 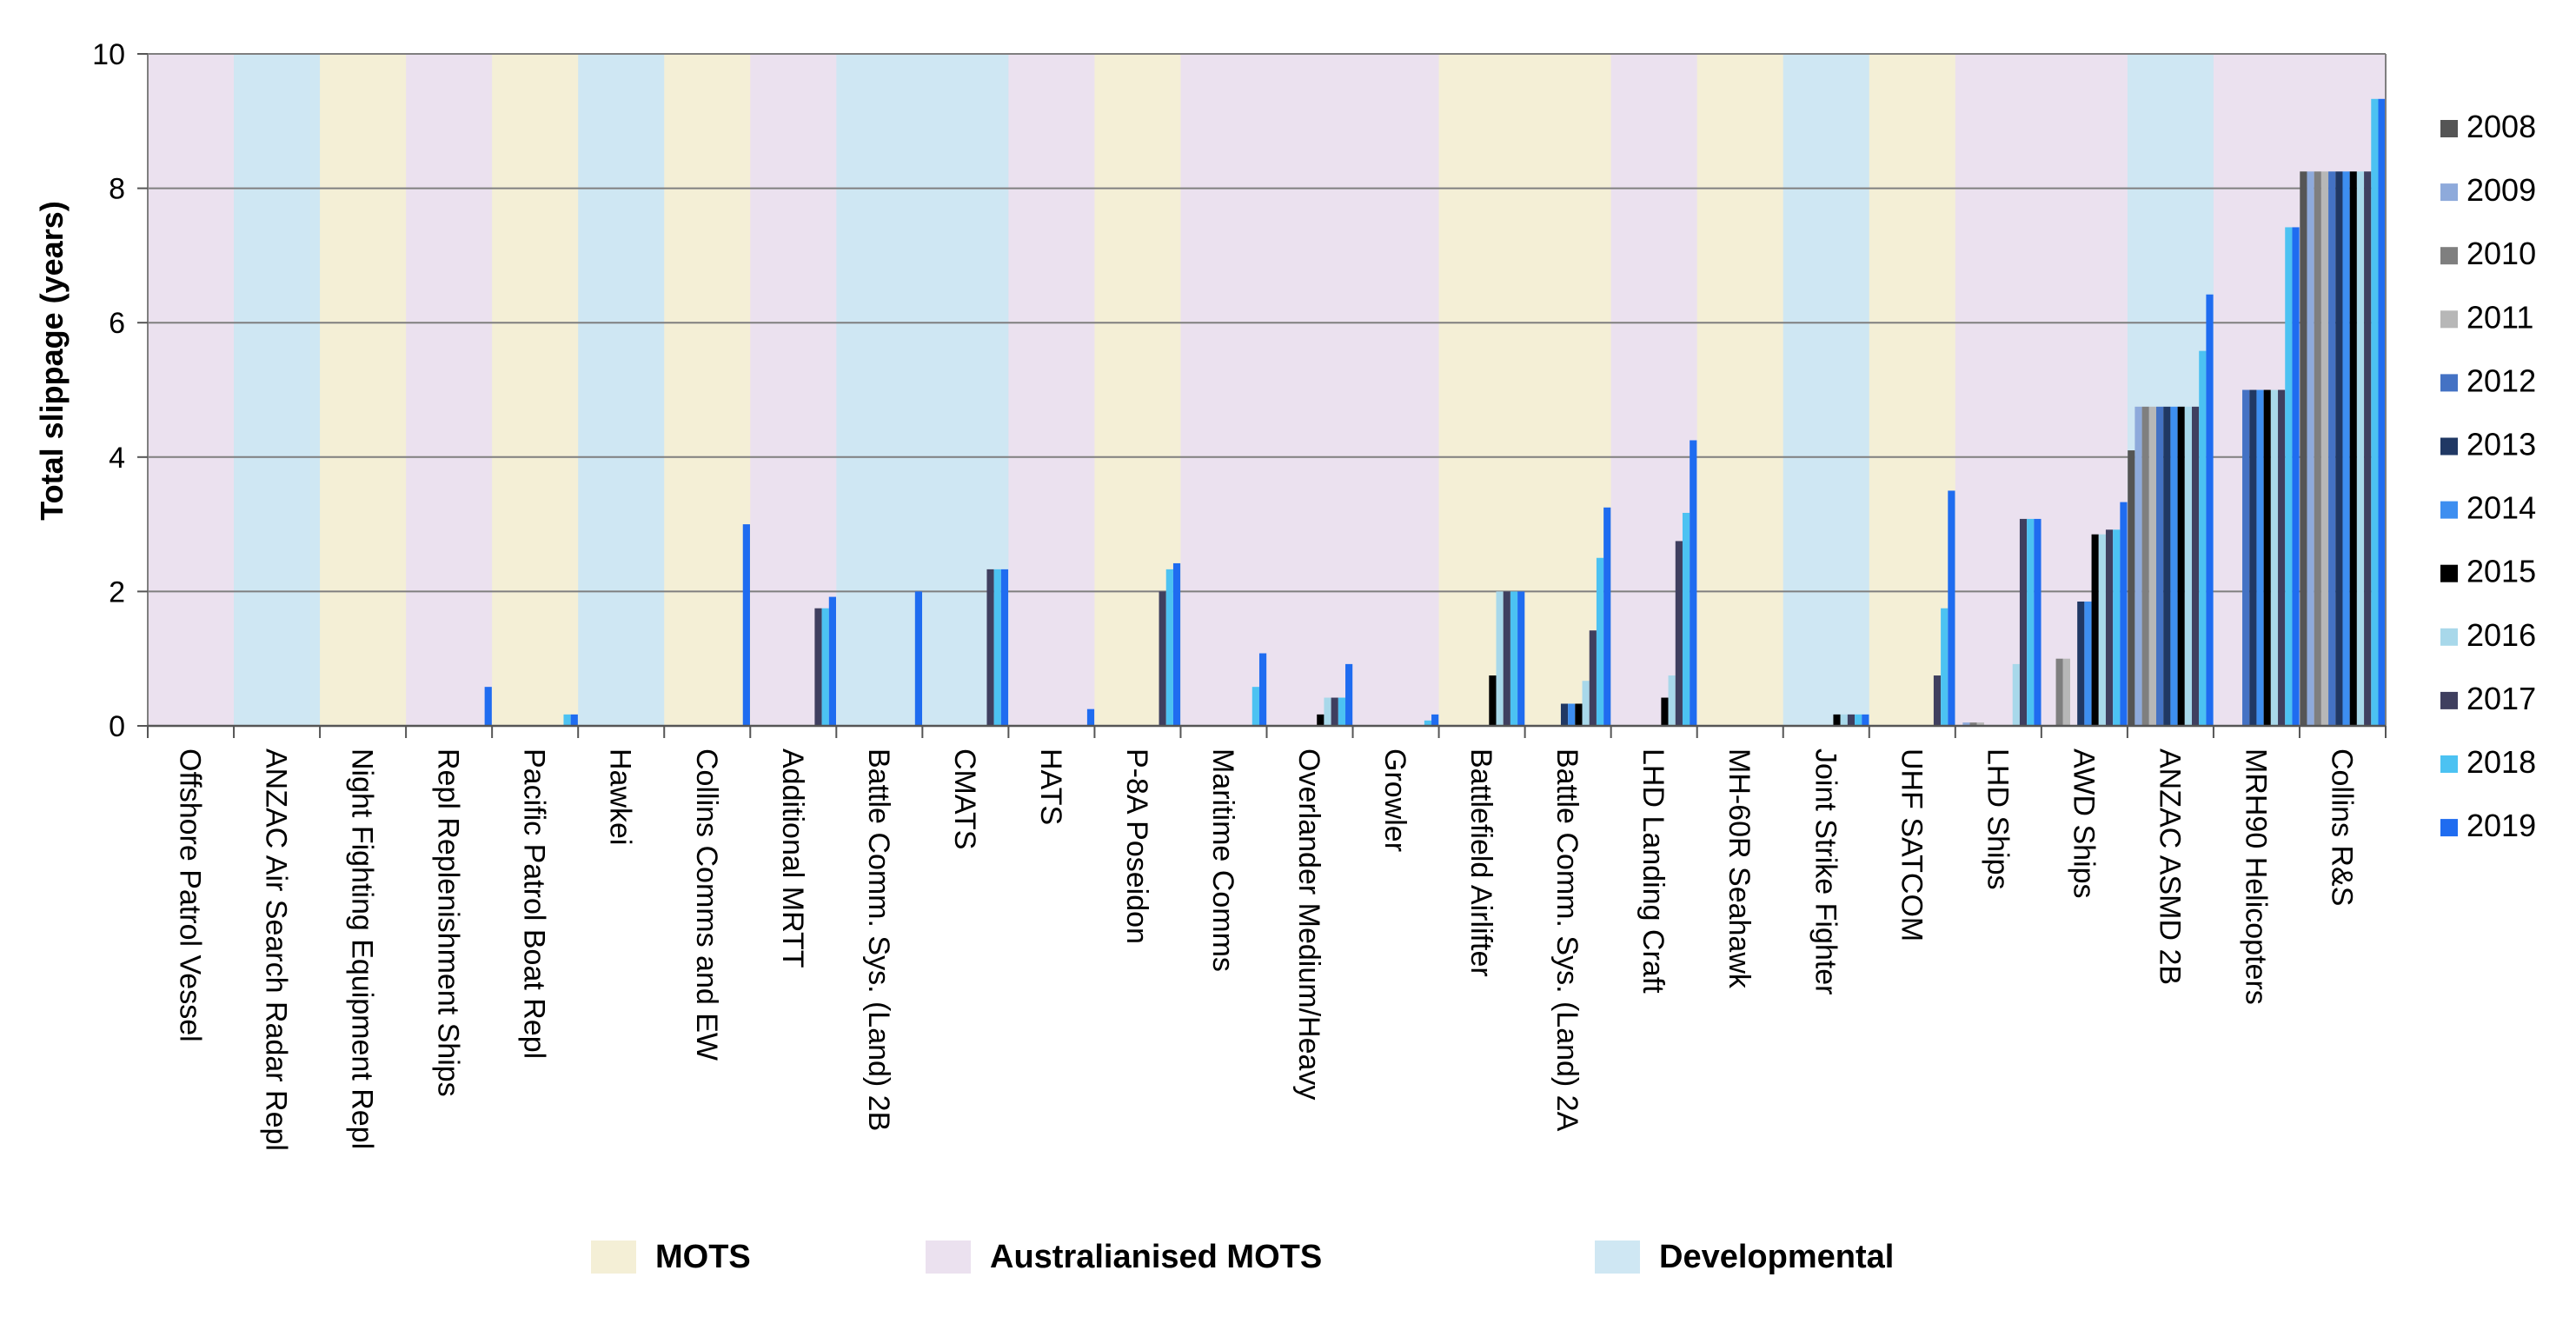 I want to click on category-label: Night Fighting Equipment Repl, so click(x=362, y=949).